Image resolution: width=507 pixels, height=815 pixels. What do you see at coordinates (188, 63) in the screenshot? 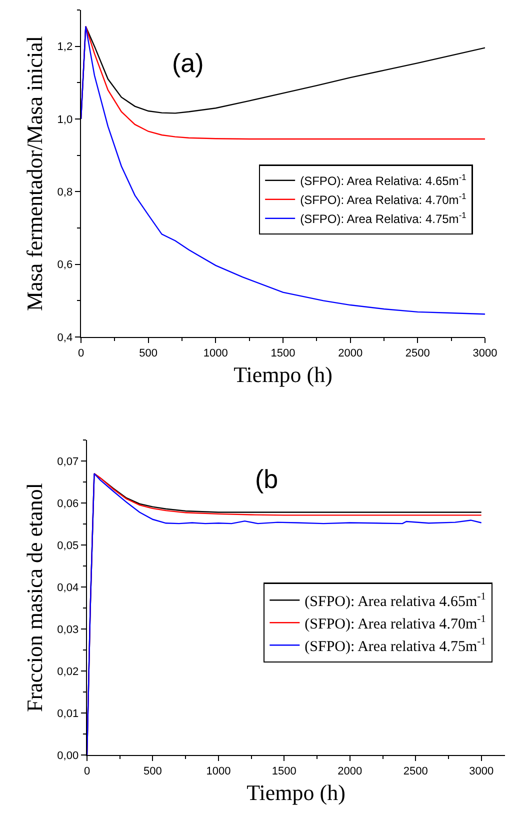
I see `annotation: (a)` at bounding box center [188, 63].